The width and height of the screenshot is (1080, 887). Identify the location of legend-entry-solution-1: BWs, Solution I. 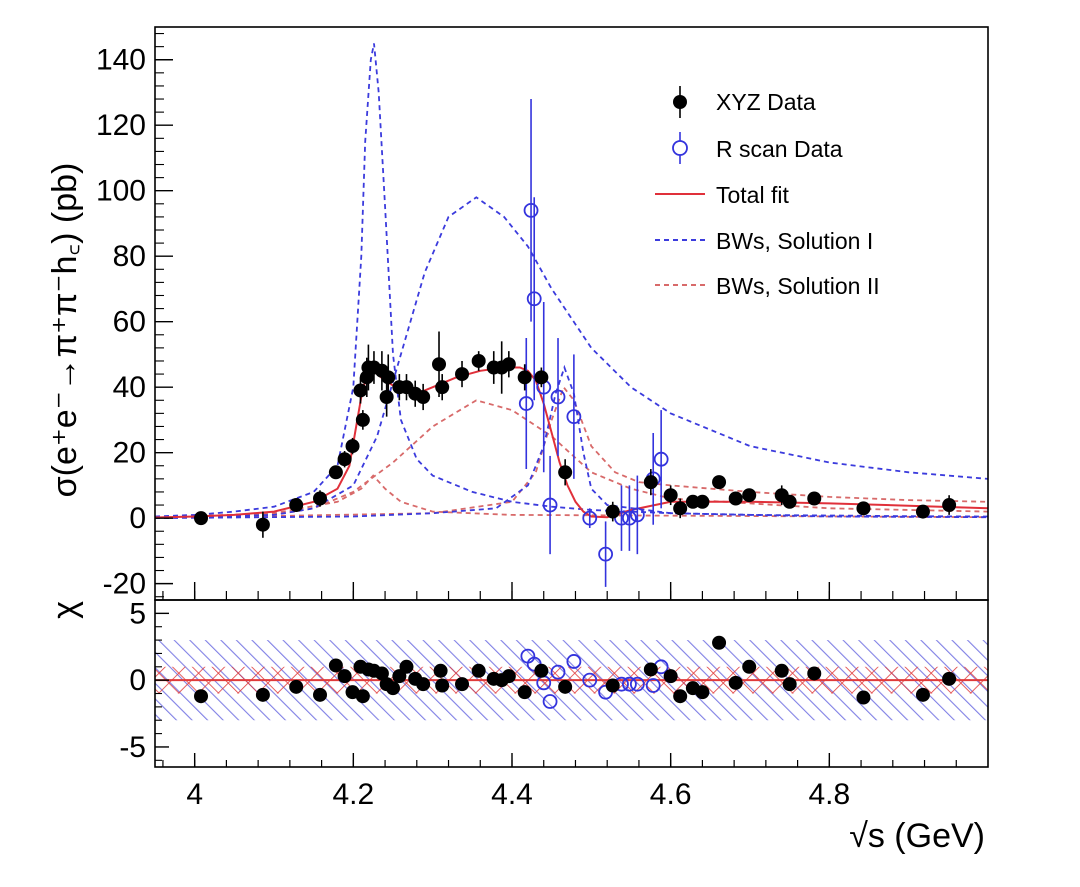
(764, 241).